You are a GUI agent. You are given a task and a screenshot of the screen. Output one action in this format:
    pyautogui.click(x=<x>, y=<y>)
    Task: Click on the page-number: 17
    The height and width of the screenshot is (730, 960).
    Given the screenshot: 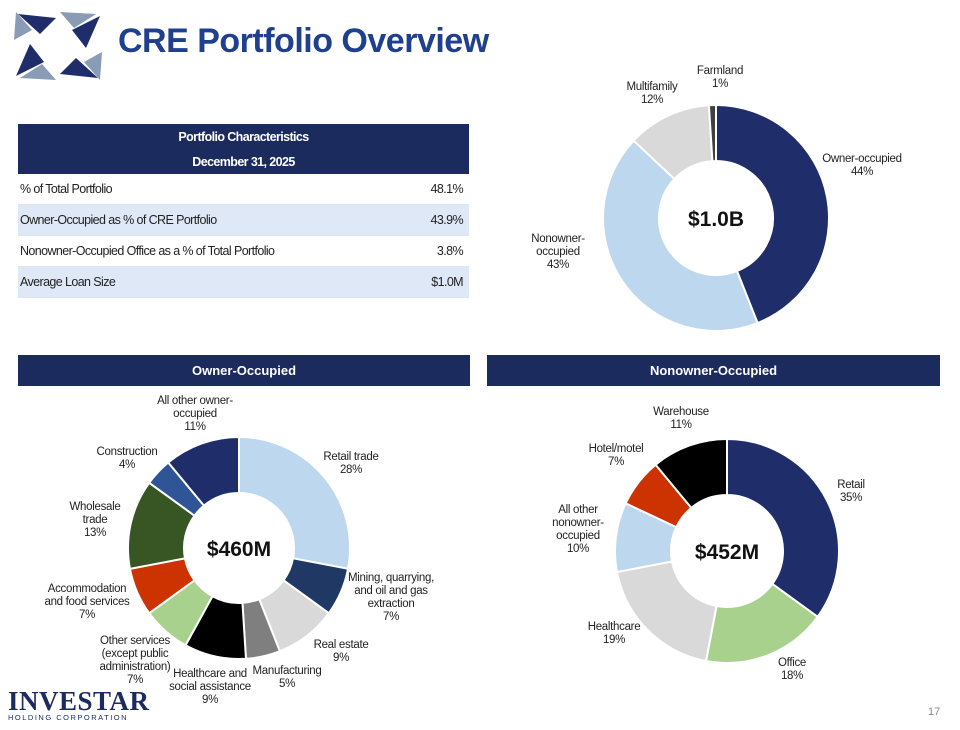 What is the action you would take?
    pyautogui.click(x=934, y=712)
    